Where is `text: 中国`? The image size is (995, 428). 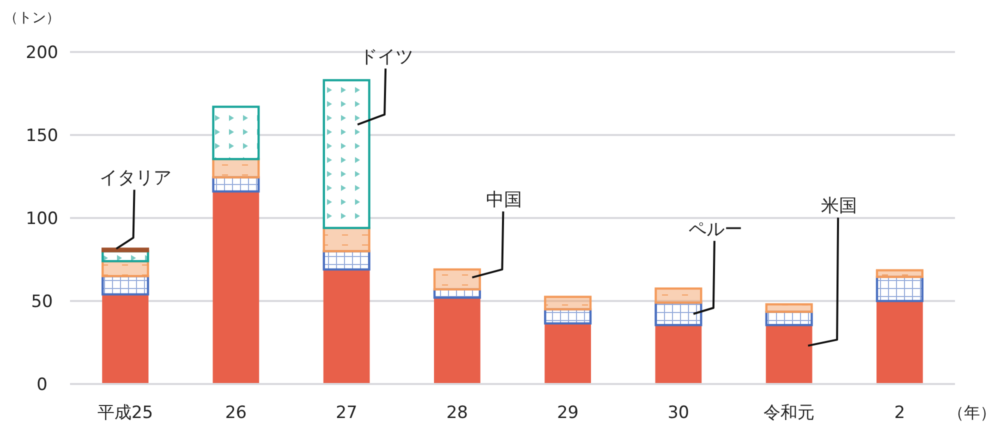
text: 中国 is located at coordinates (504, 199).